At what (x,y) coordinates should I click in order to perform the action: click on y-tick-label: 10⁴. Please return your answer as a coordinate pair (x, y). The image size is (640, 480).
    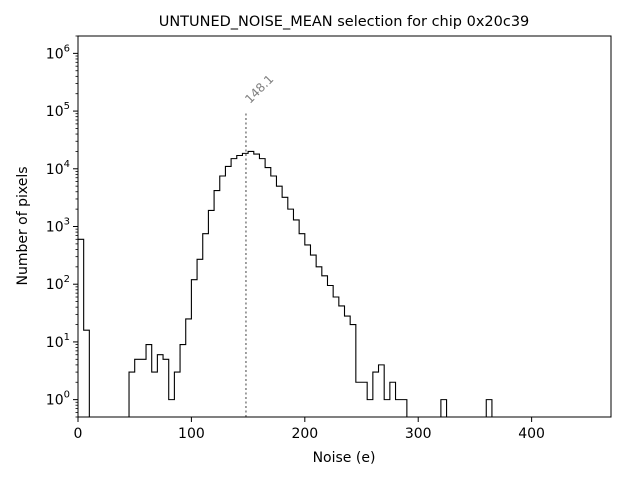
    Looking at the image, I should click on (58, 168).